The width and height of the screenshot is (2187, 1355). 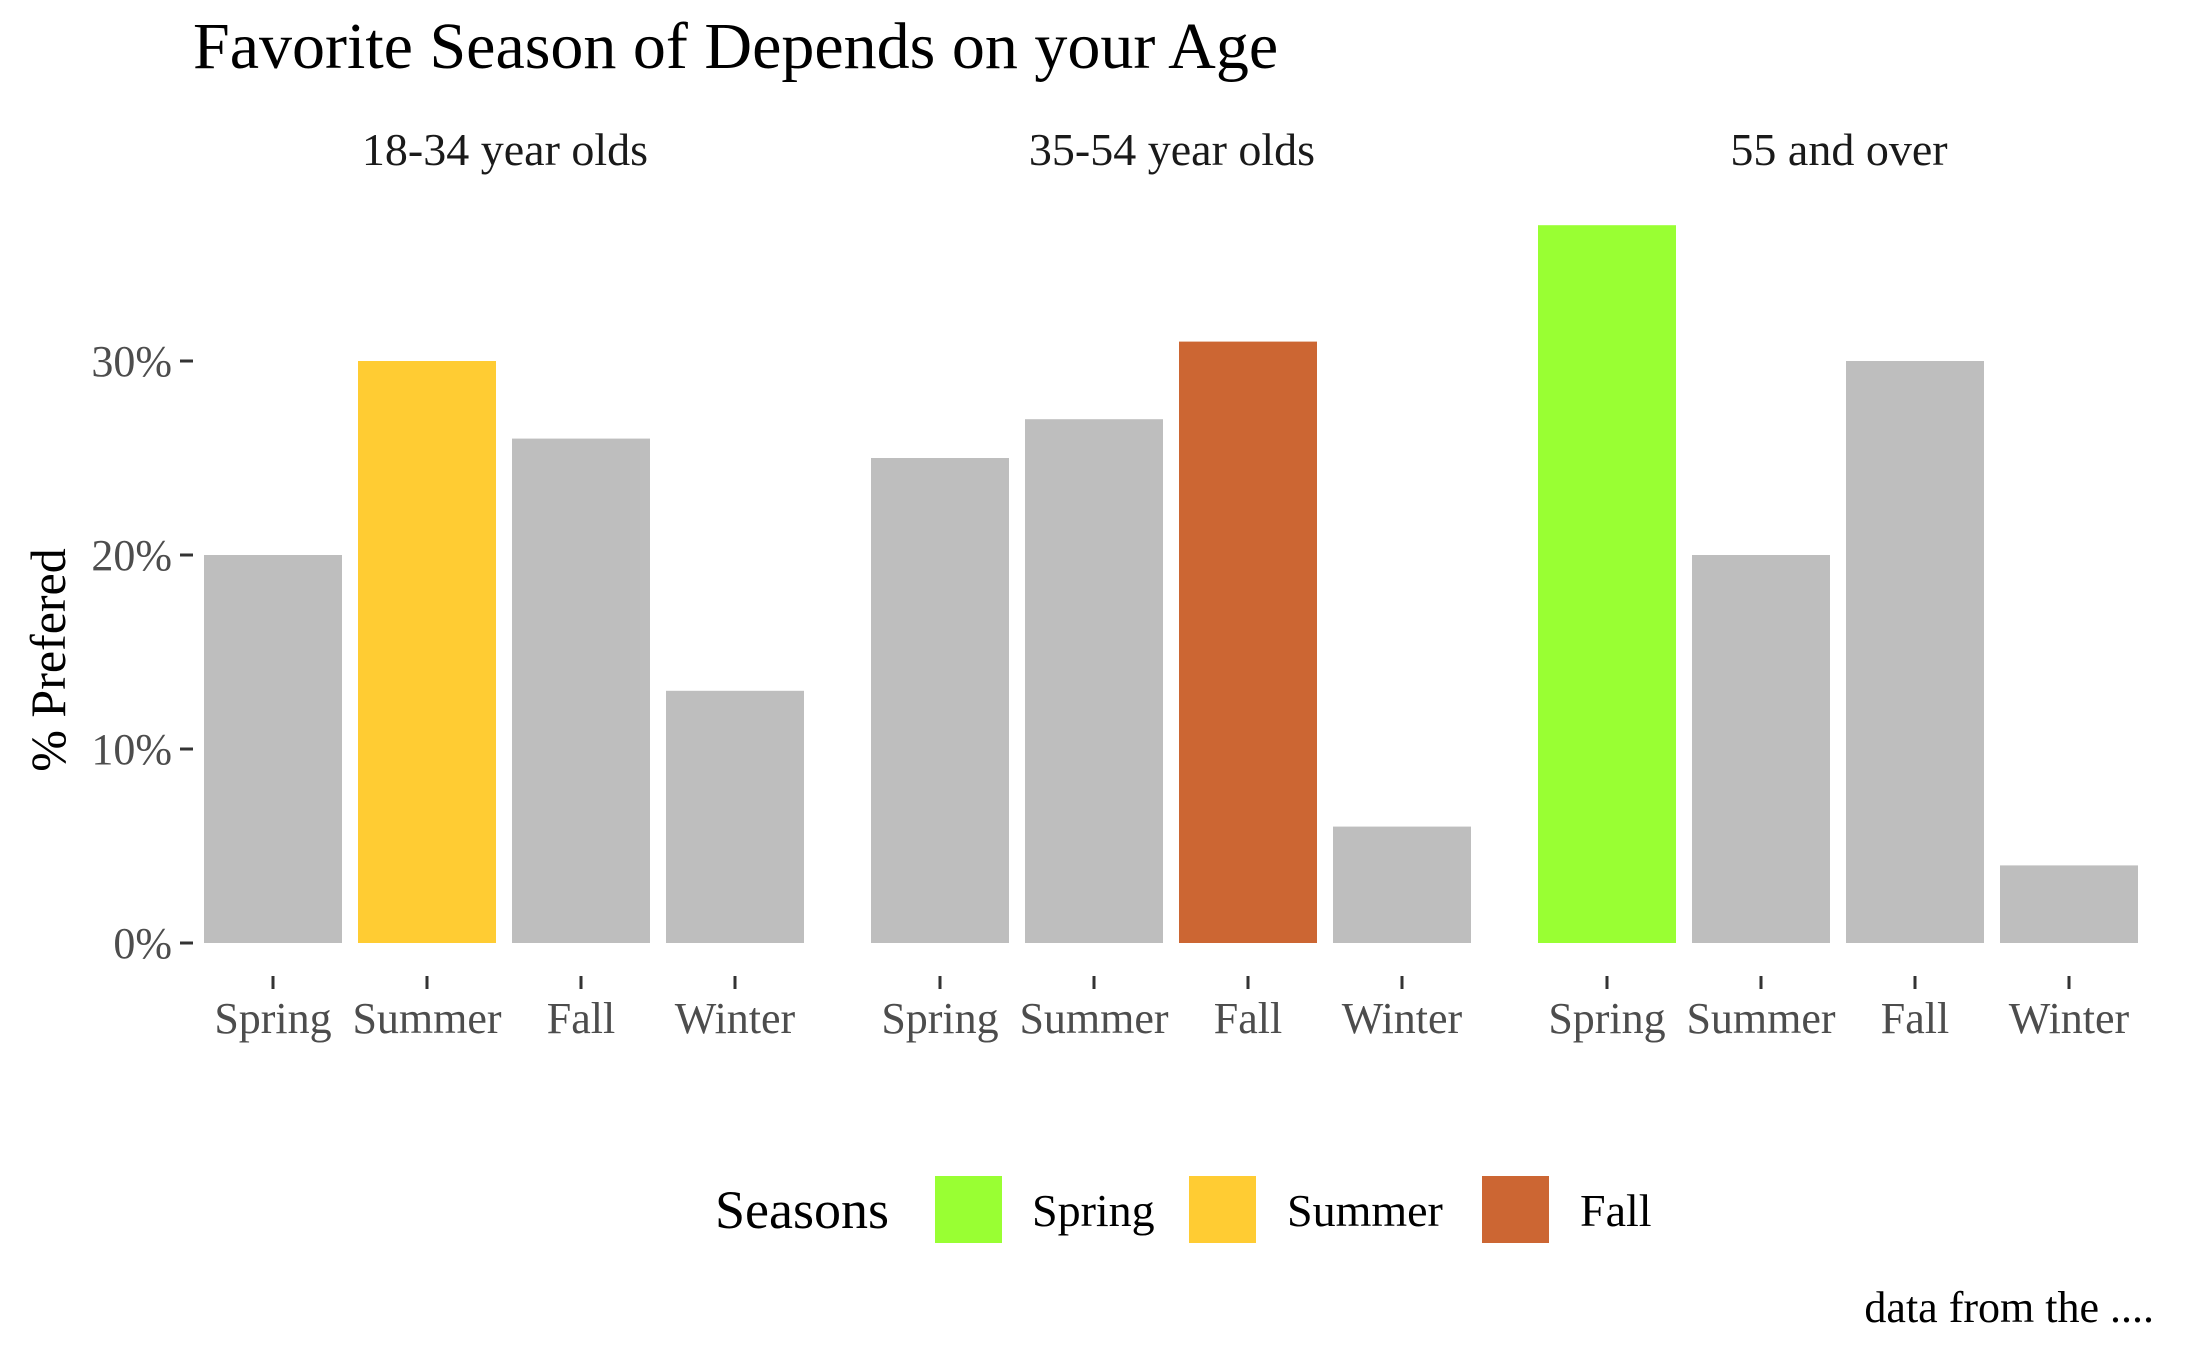 What do you see at coordinates (802, 1210) in the screenshot?
I see `legend-title: Seasons` at bounding box center [802, 1210].